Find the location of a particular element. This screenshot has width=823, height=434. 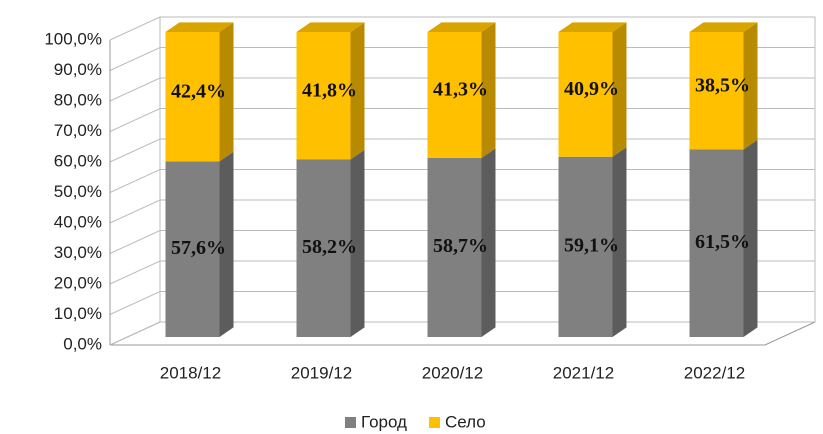

data-label: 57,6% is located at coordinates (198, 248).